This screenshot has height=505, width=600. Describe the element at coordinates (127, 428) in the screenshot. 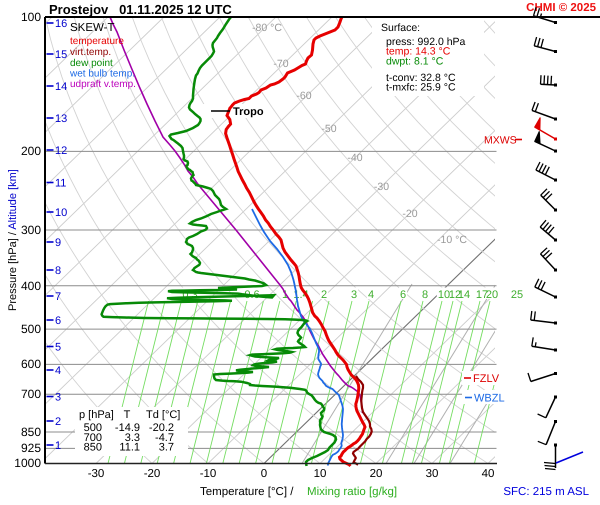

I see `svg-text: -14.9` at that location.